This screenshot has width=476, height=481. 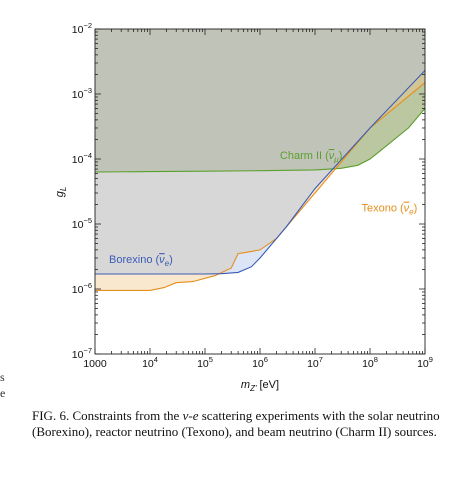 I want to click on y-tick-label: 10⁻⁵, so click(x=82, y=223).